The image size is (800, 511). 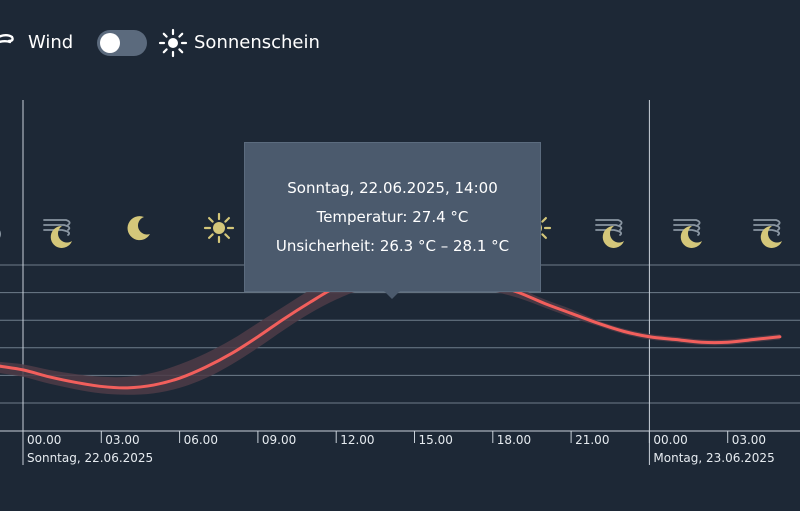 What do you see at coordinates (713, 458) in the screenshot?
I see `day-label: Montag, 23.06.2025` at bounding box center [713, 458].